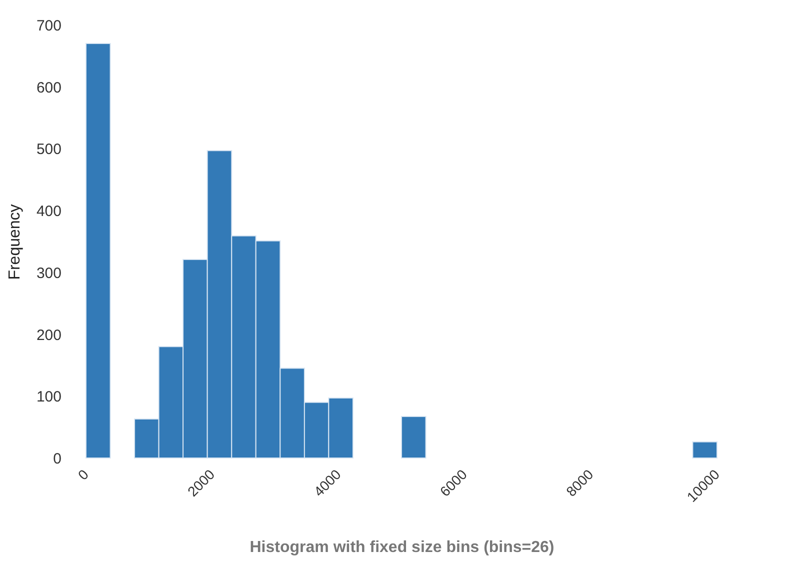 Image resolution: width=787 pixels, height=567 pixels. Describe the element at coordinates (49, 87) in the screenshot. I see `y-tick-label: 600` at that location.